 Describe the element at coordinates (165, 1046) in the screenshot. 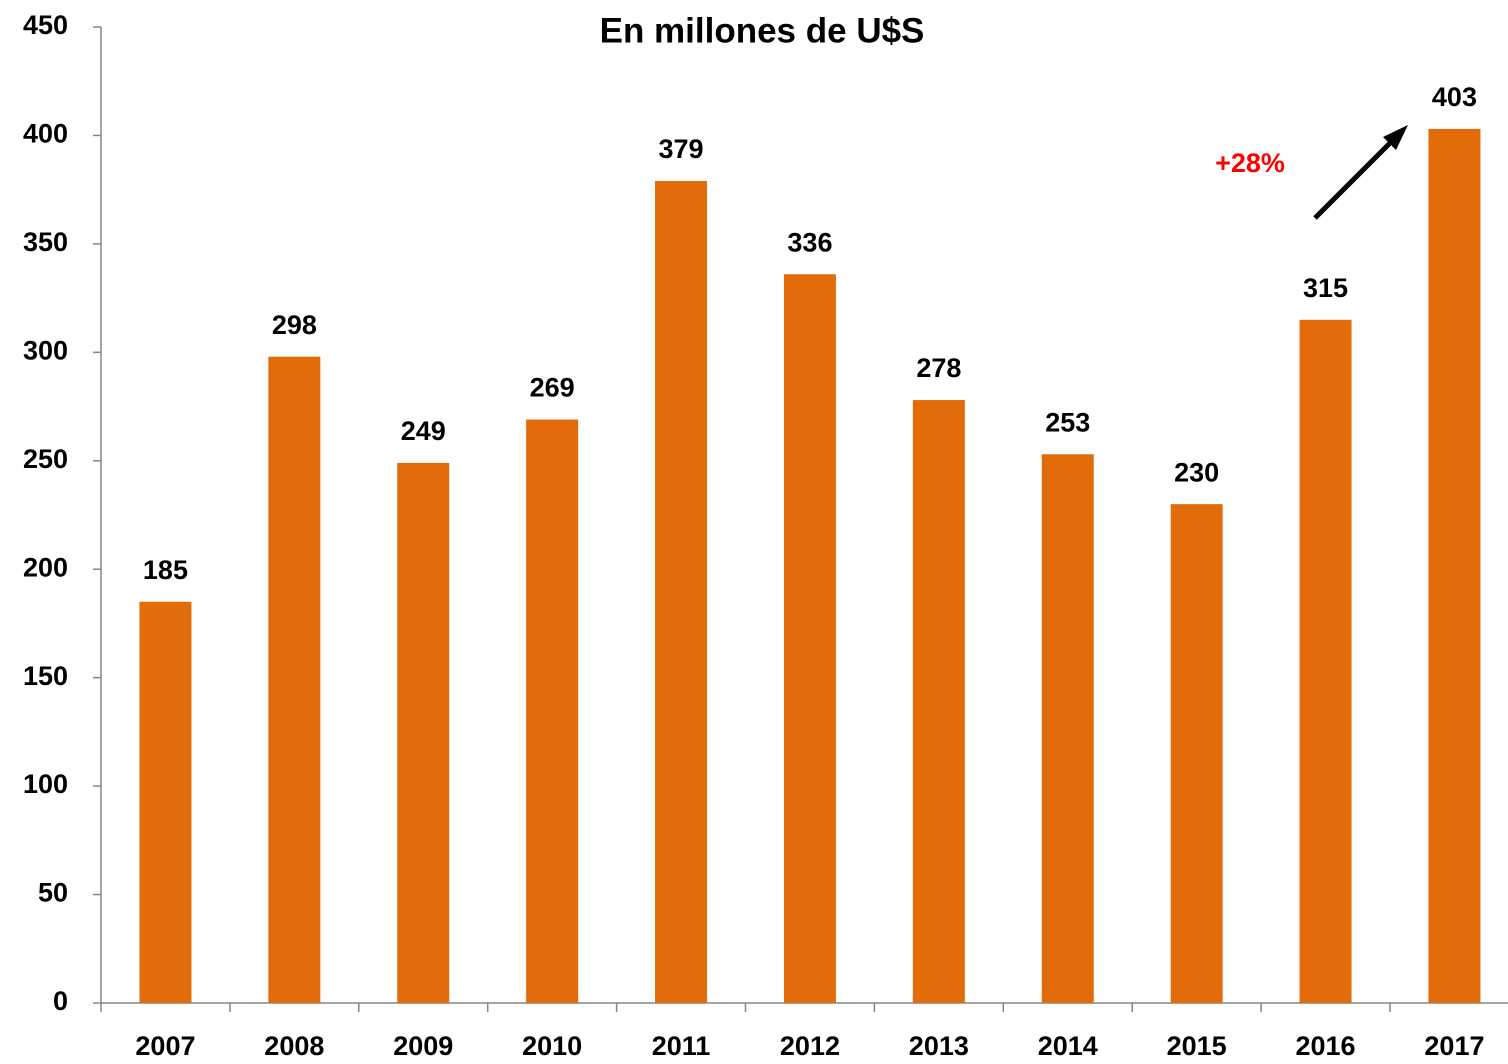

I see `x-tick-label: 2007` at that location.